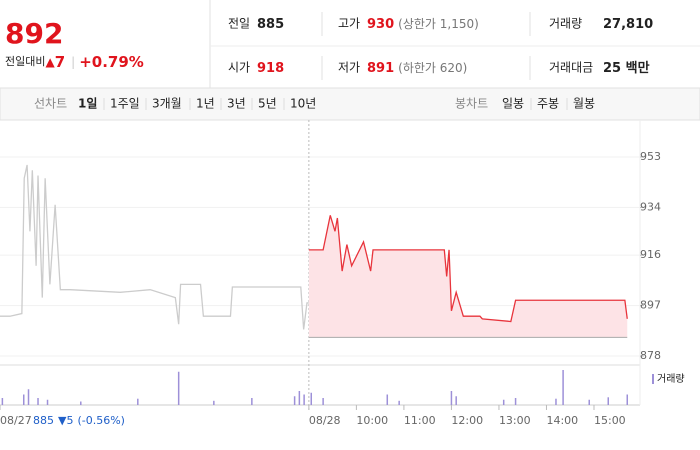  I want to click on stat-value: 930 (상한가 1,150), so click(423, 24).